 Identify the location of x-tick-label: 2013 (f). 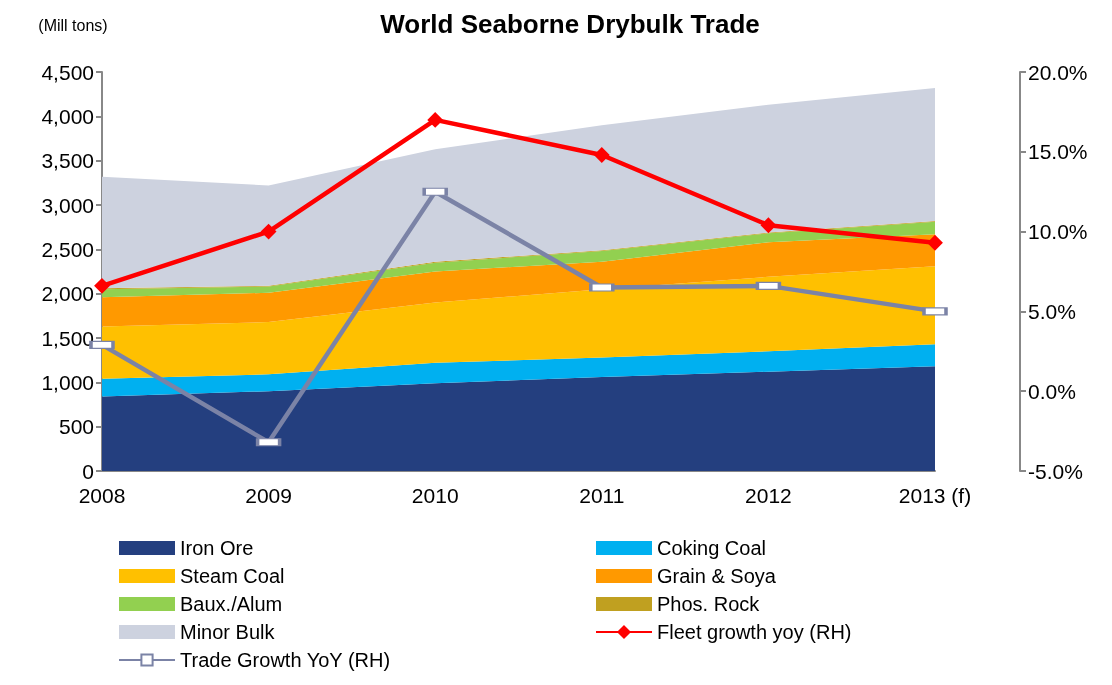
(935, 495).